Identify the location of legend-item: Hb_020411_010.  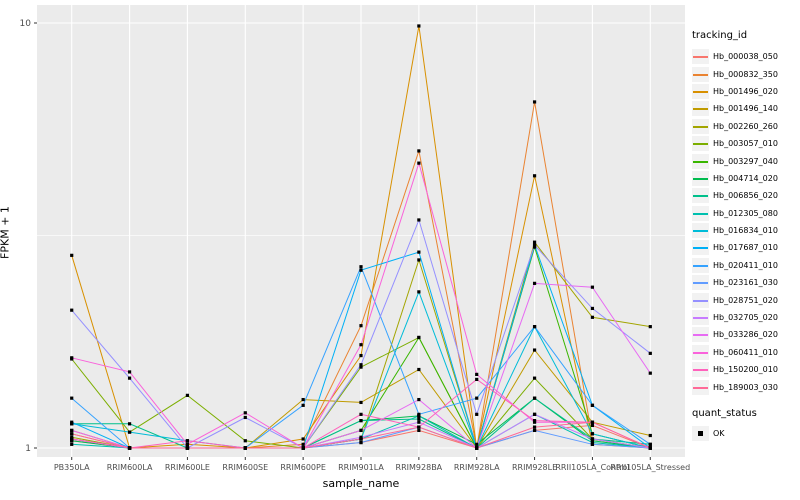
(746, 265).